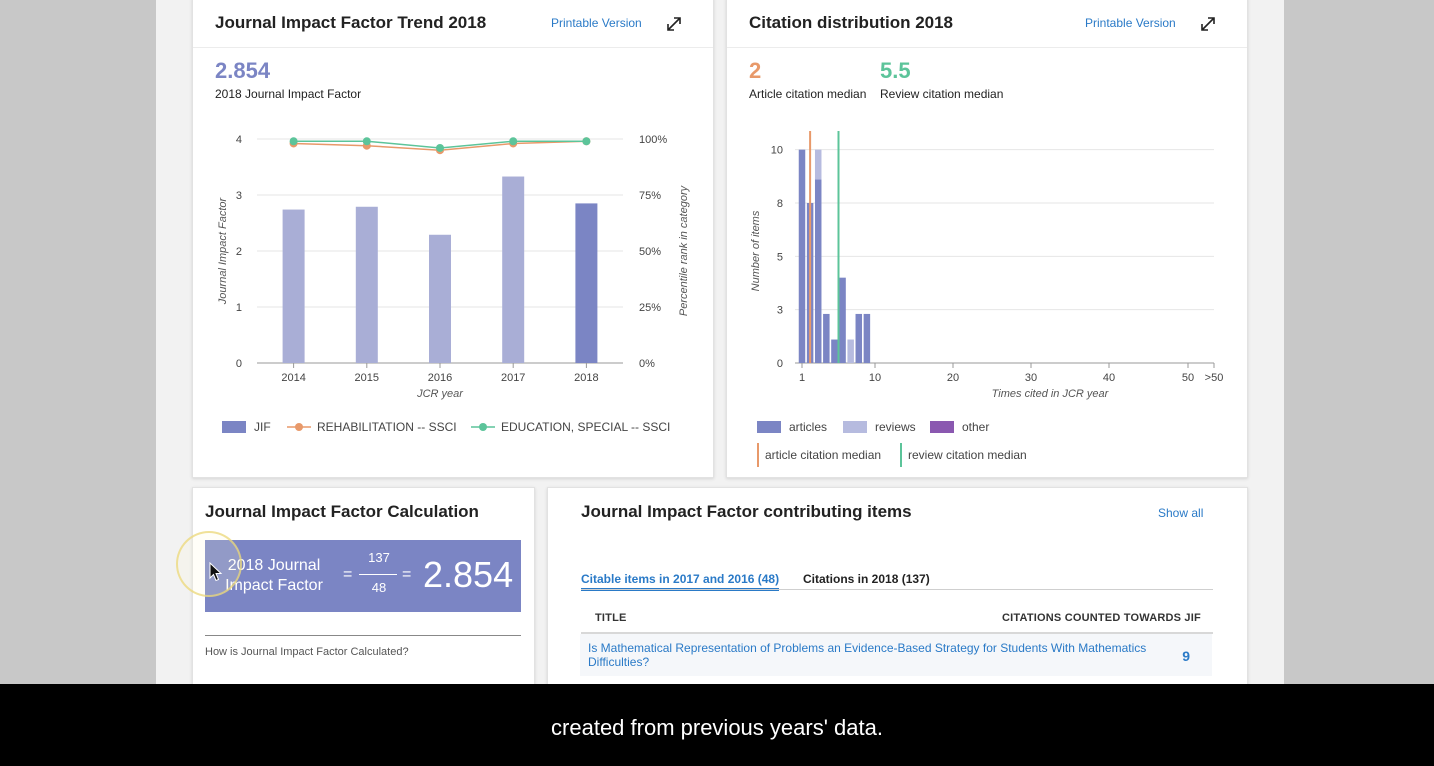 Image resolution: width=1434 pixels, height=766 pixels. I want to click on tabs-divider, so click(897, 589).